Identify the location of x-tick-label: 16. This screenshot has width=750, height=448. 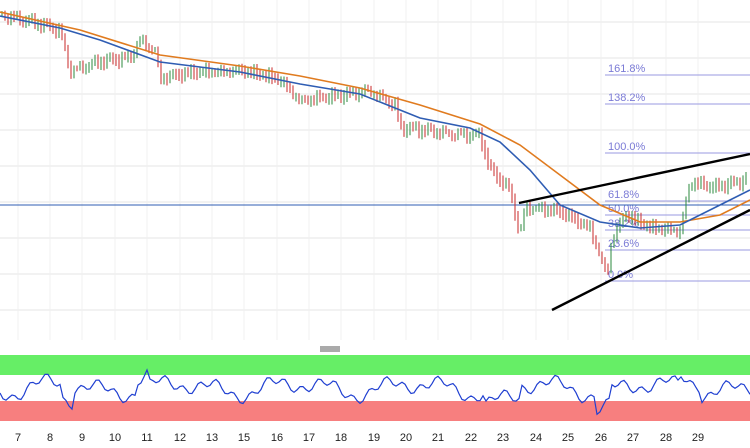
(277, 438).